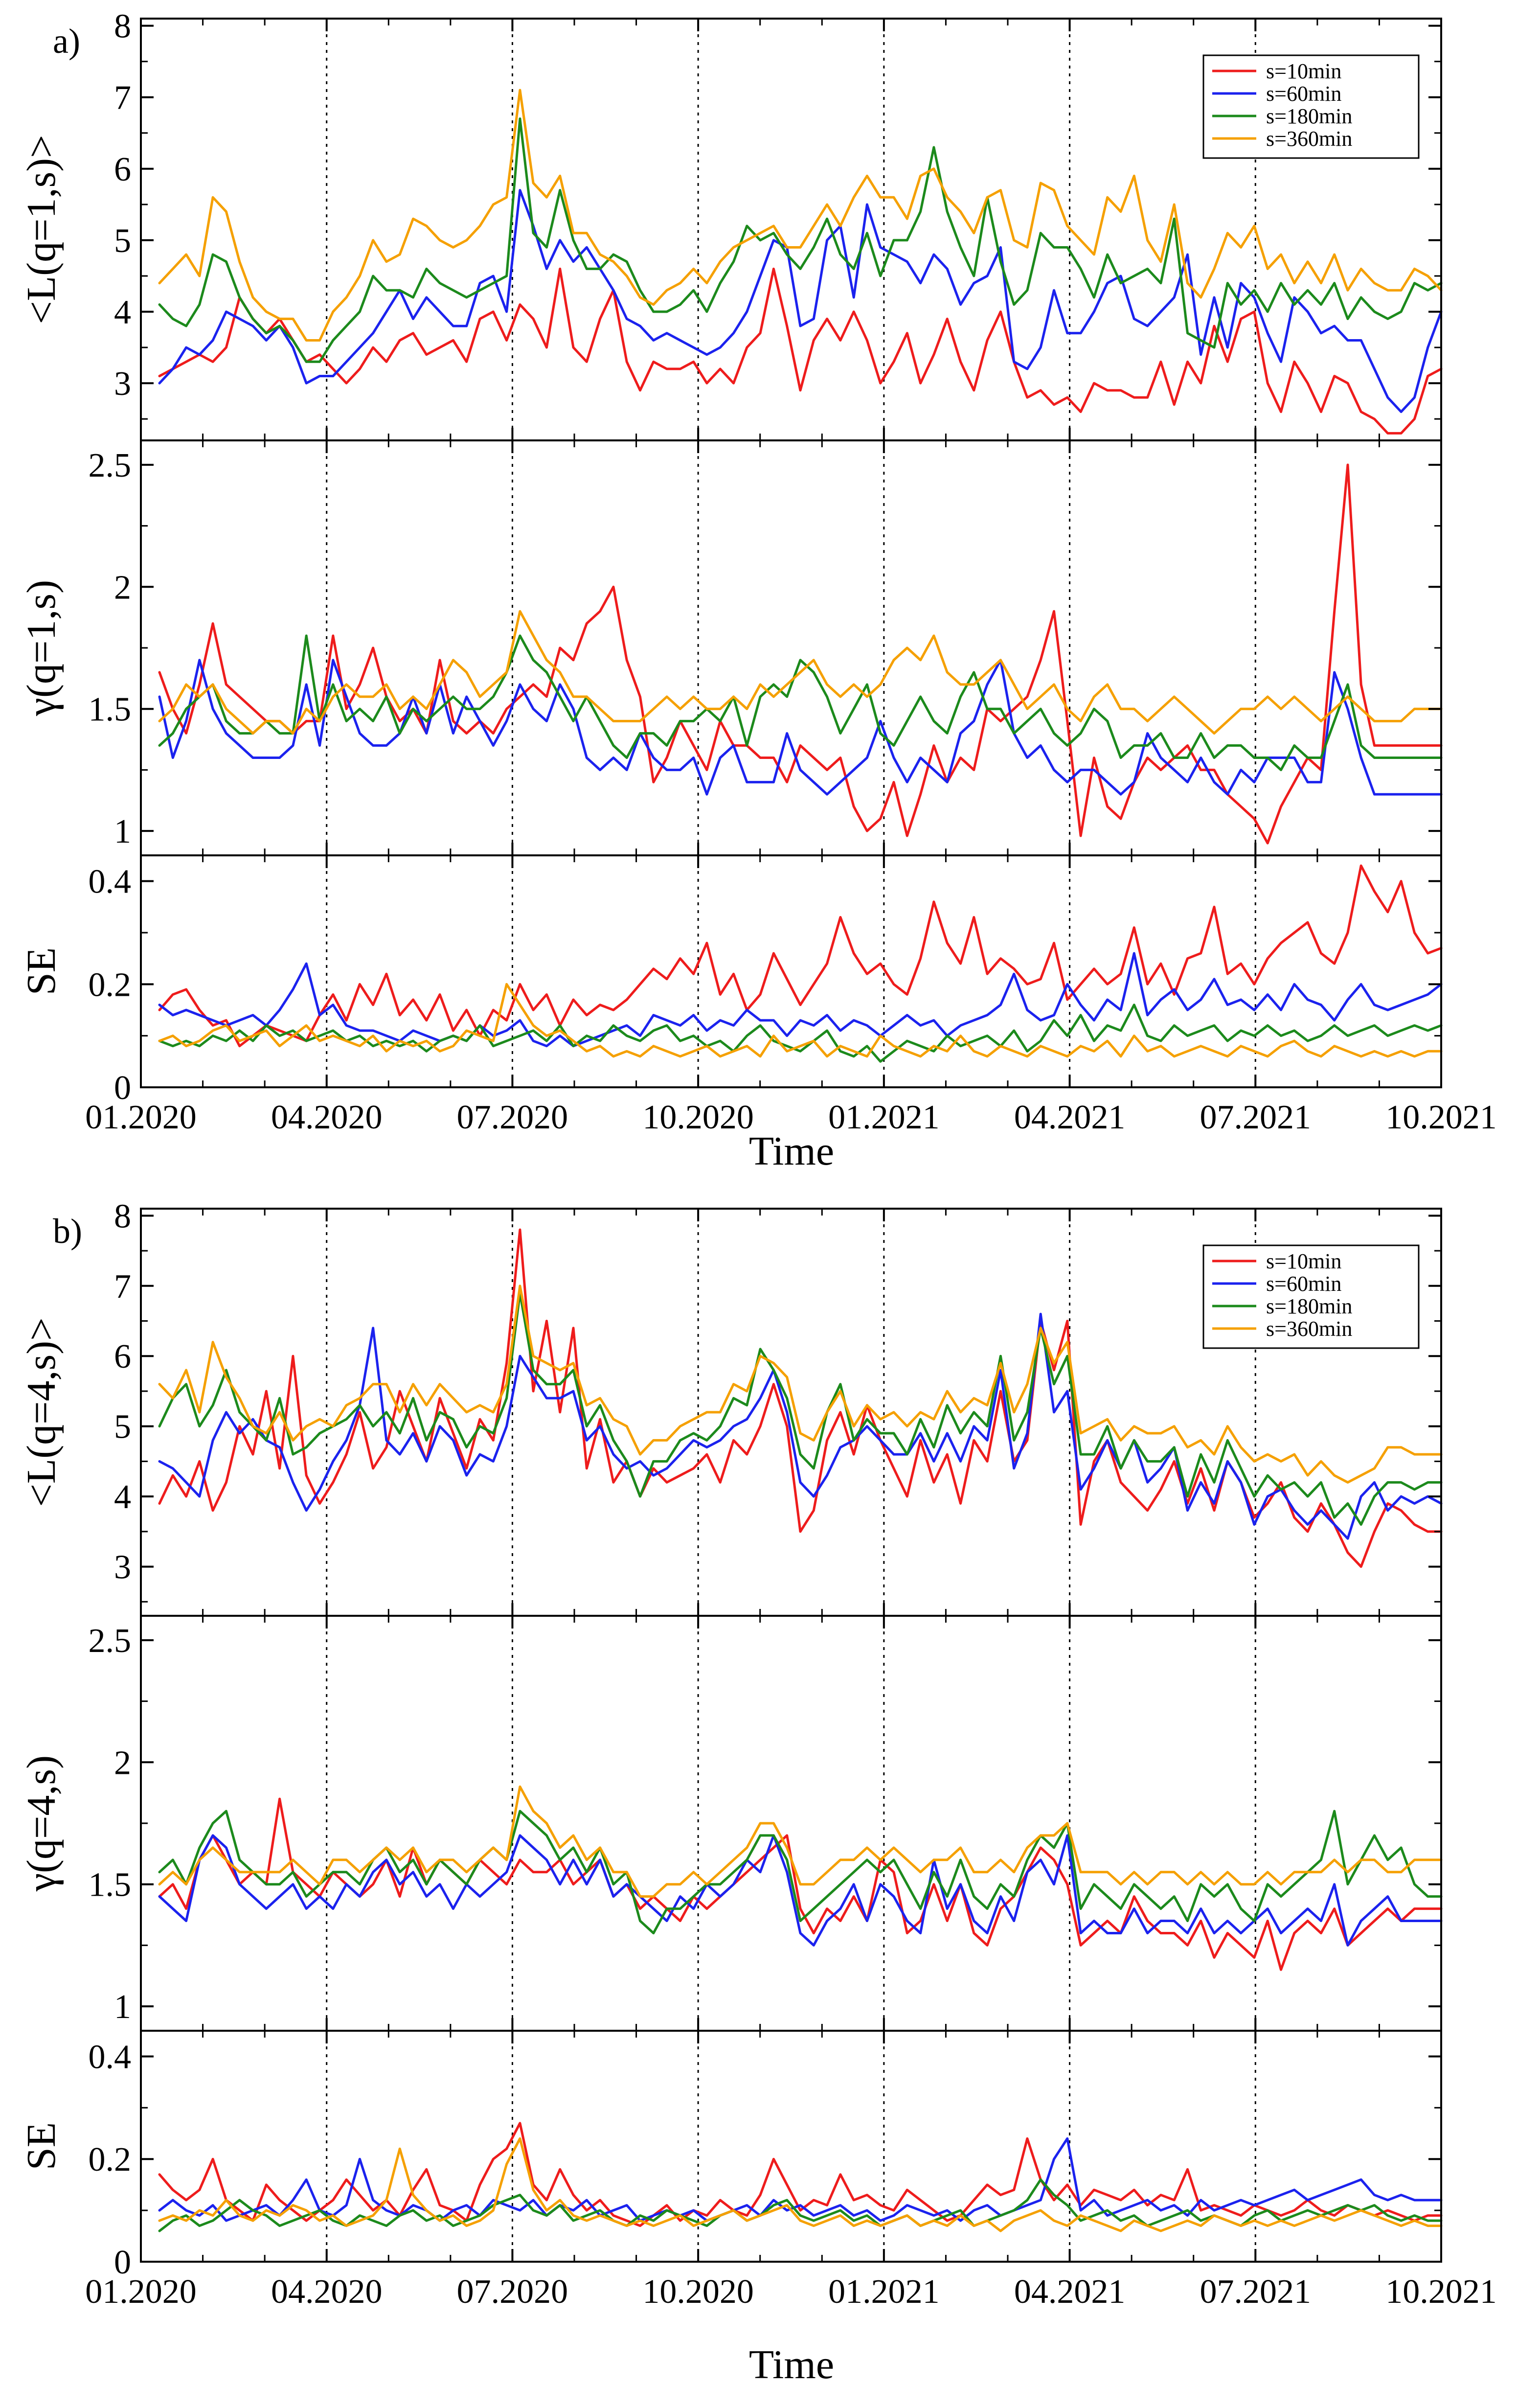 The image size is (1540, 2386). I want to click on y-axis-label: γ(q=1,s), so click(41, 648).